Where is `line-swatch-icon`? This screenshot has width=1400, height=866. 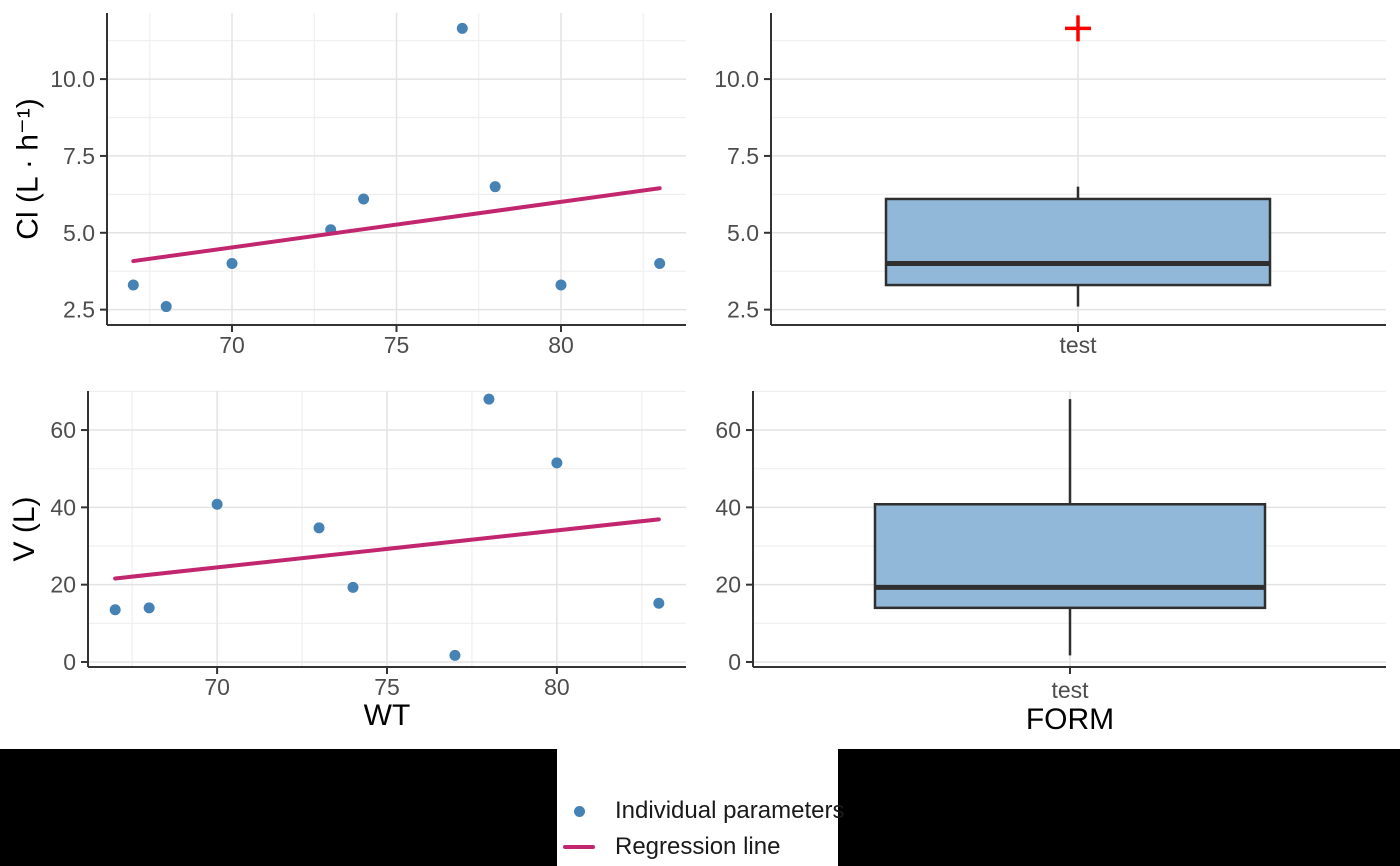
line-swatch-icon is located at coordinates (579, 847).